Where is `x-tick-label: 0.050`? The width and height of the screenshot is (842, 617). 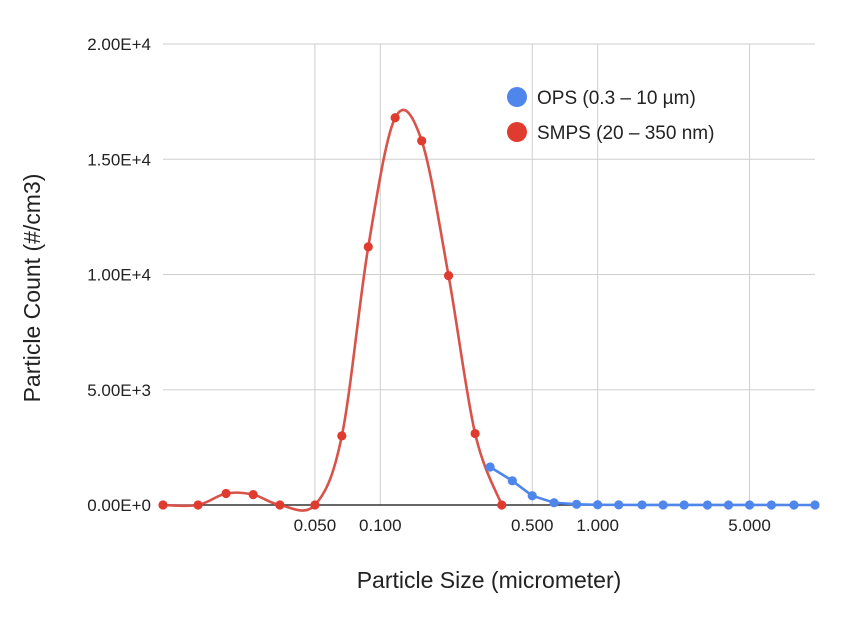
x-tick-label: 0.050 is located at coordinates (315, 525).